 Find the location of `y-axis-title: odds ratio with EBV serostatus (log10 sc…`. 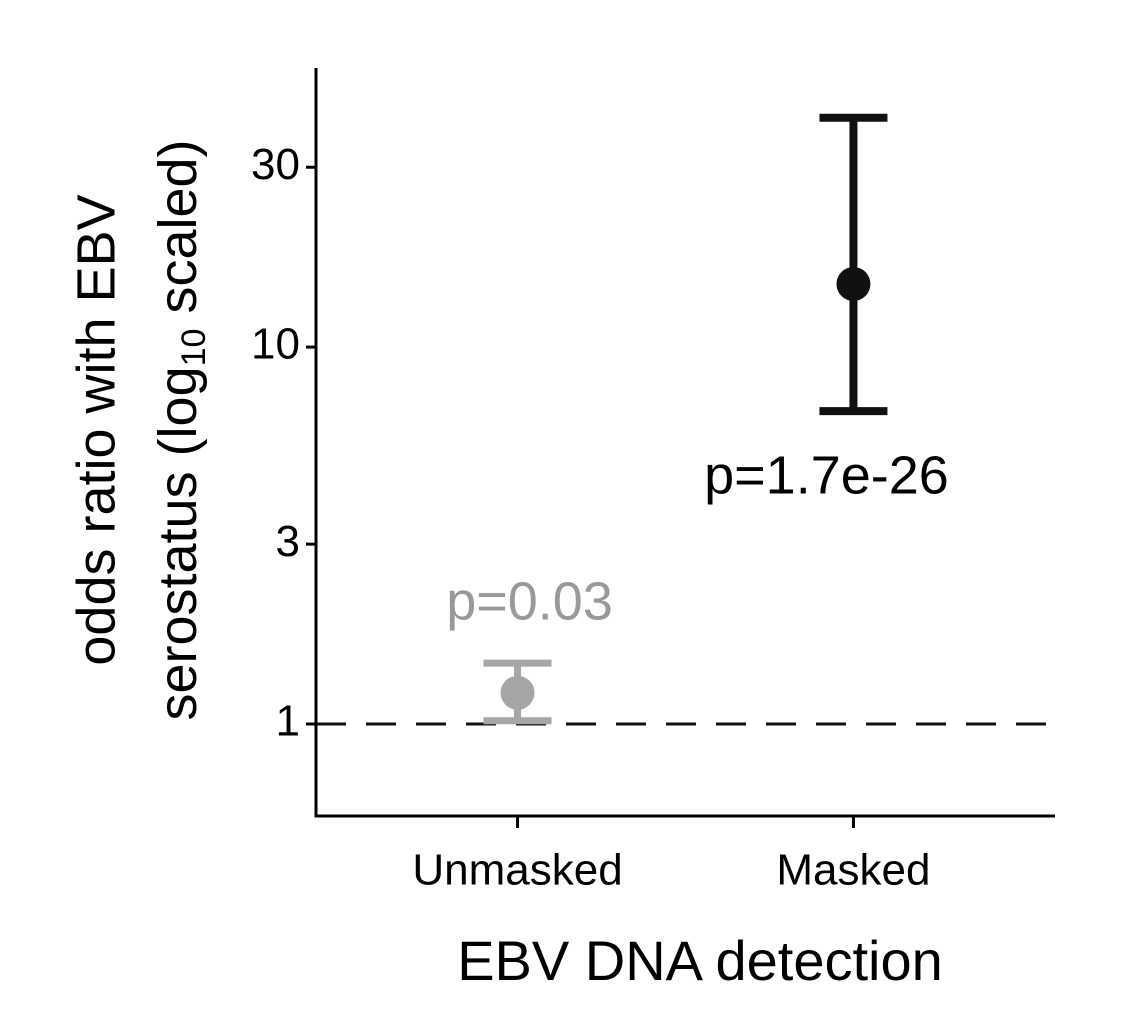

y-axis-title: odds ratio with EBV serostatus (log10 sc… is located at coordinates (139, 429).